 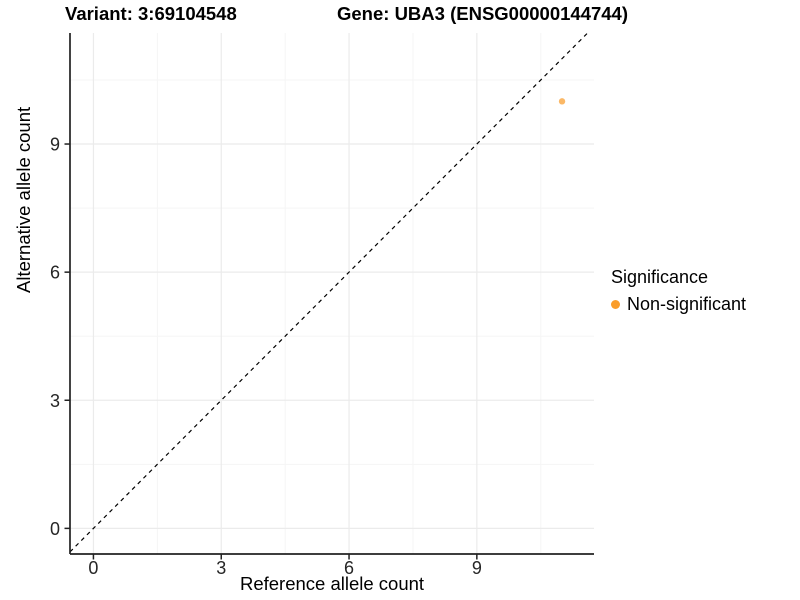 I want to click on y-tick-label: 0, so click(x=55, y=529).